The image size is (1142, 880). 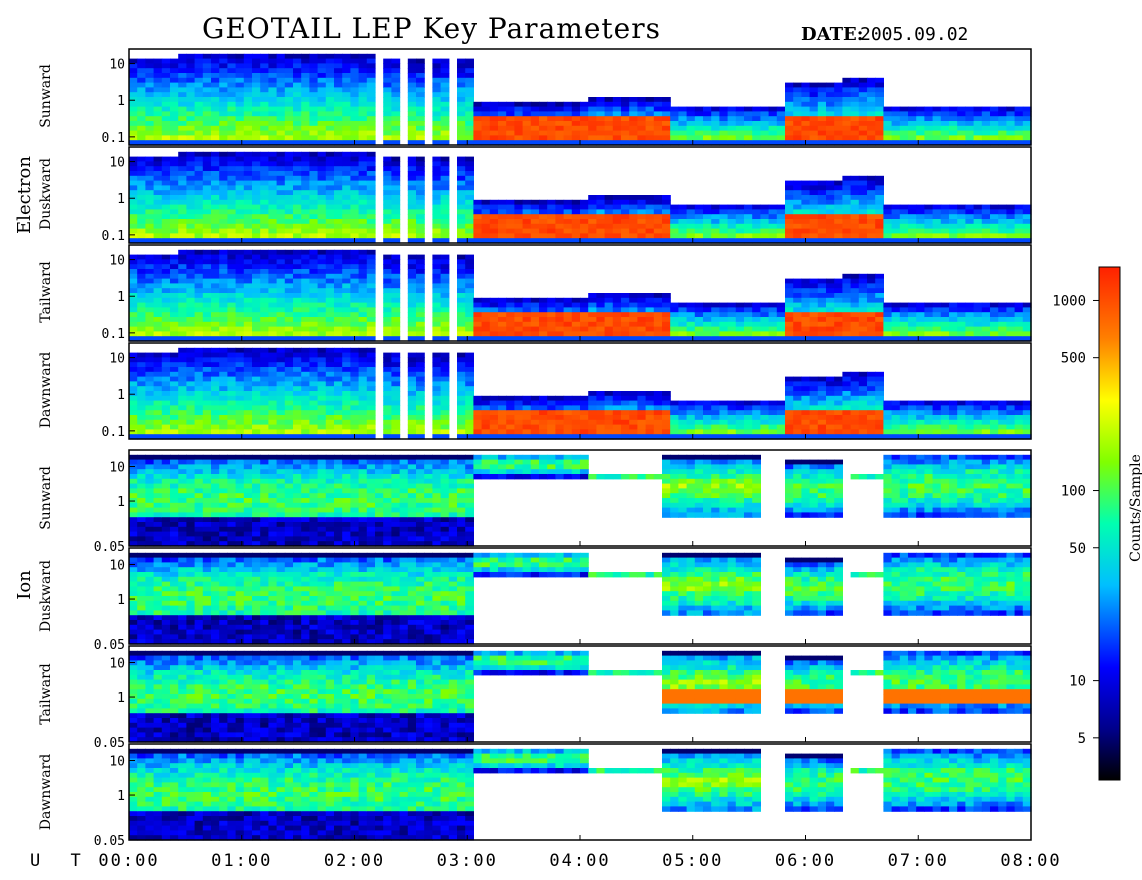 I want to click on panel-label-ion-sunward: Sunward, so click(x=46, y=498).